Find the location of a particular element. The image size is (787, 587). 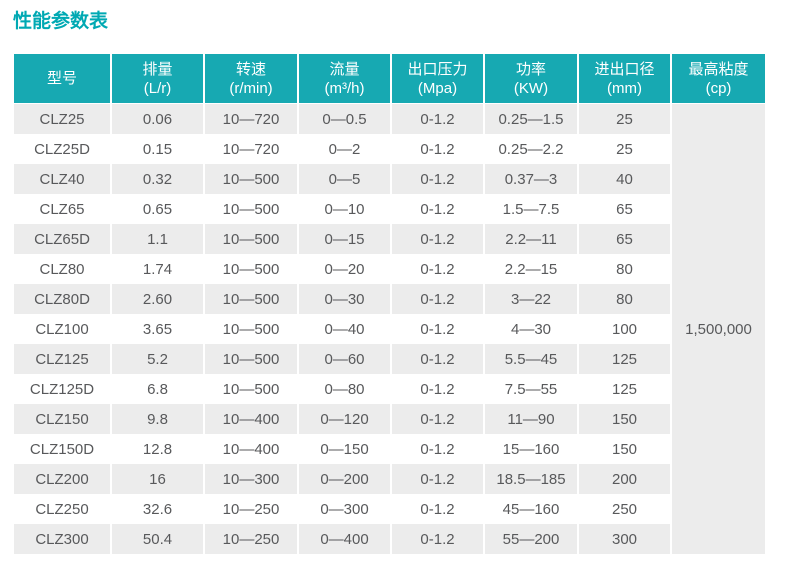

table-row: CLZ125 5.2 10—500 0—60 0-1.2 5.5—45 125 is located at coordinates (342, 359).